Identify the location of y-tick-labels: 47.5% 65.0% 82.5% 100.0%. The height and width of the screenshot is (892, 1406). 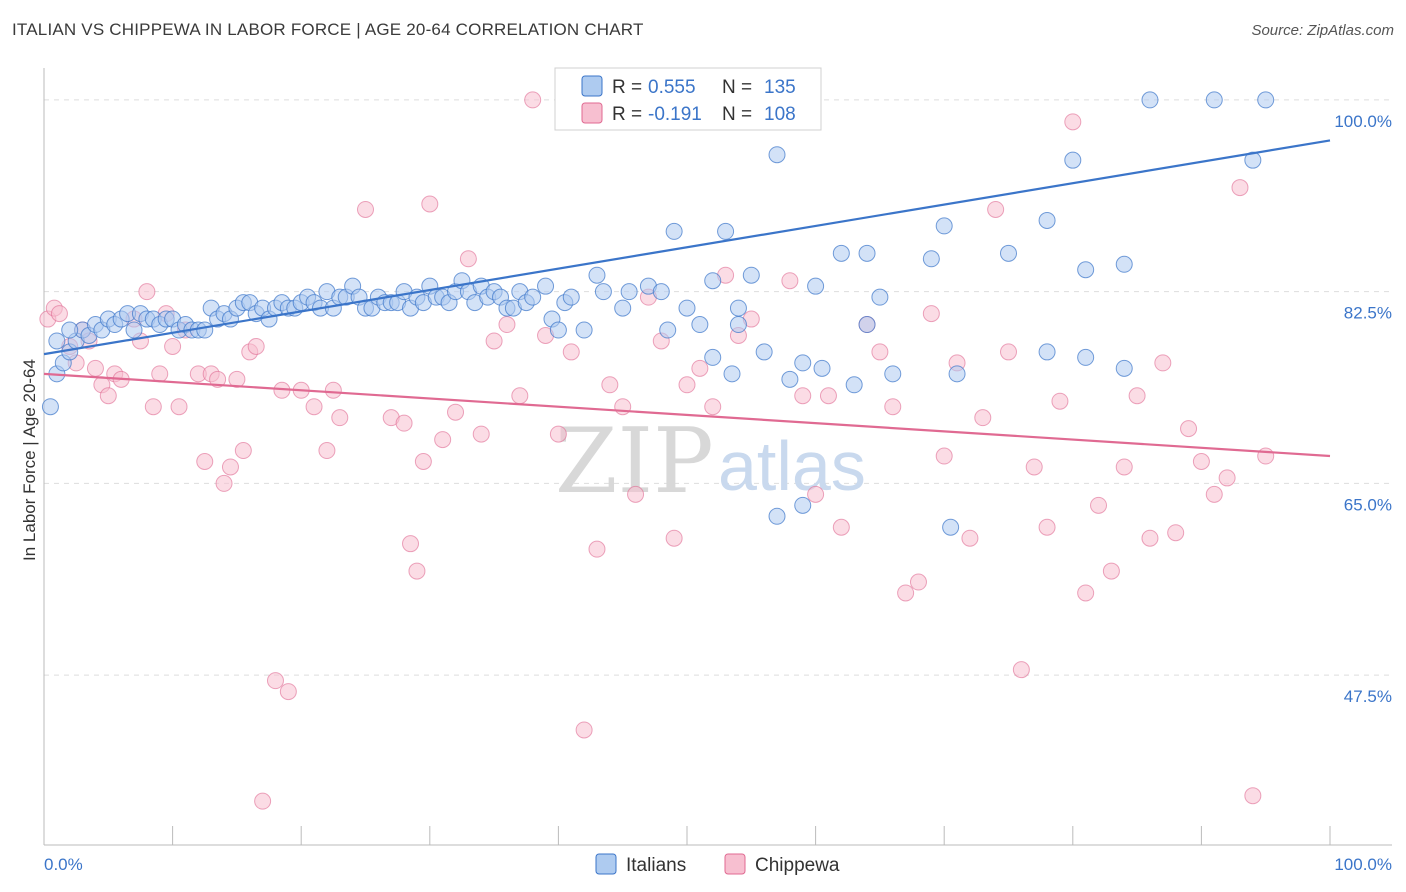
(1363, 409).